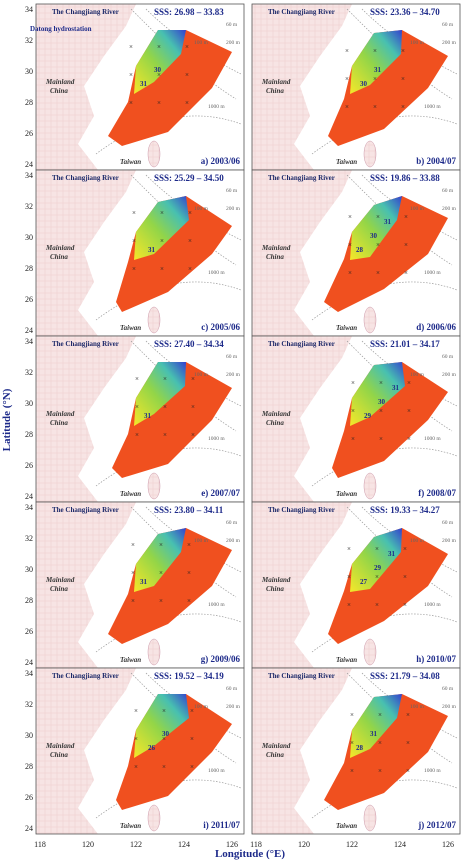  Describe the element at coordinates (256, 844) in the screenshot. I see `x-tick-label: 118` at that location.